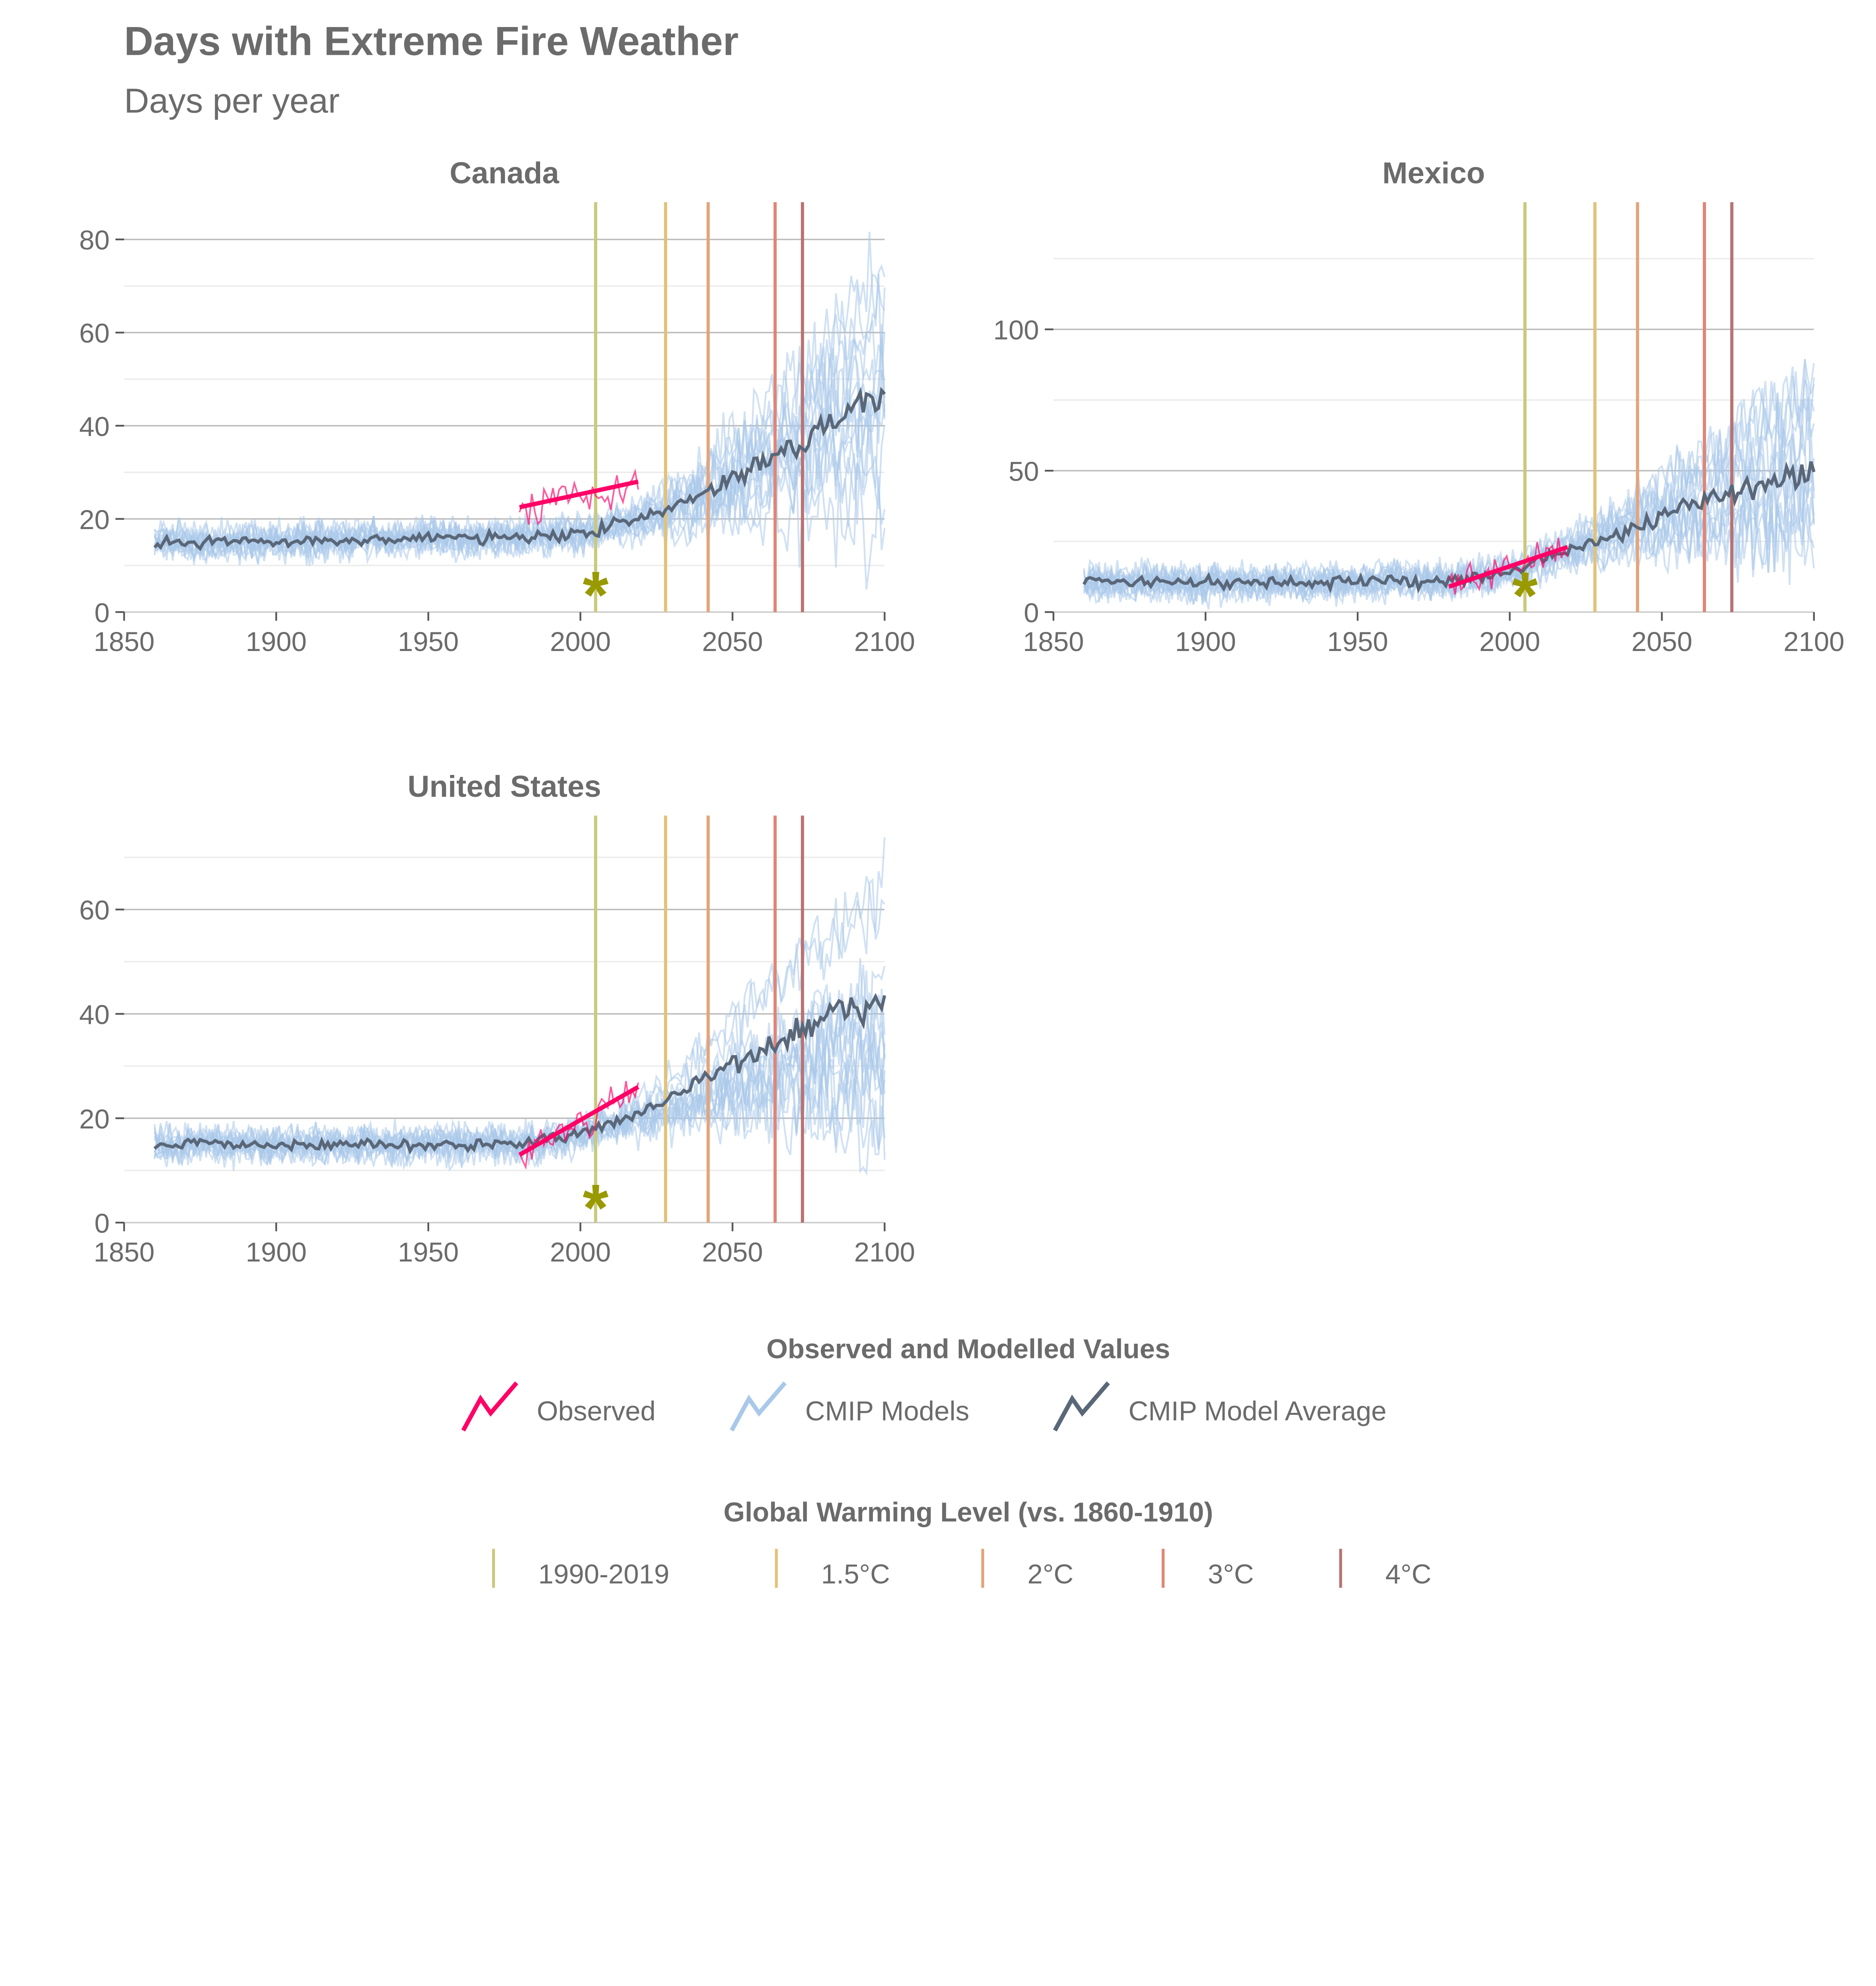  I want to click on warming-level-legend-label: 2°C, so click(1050, 1574).